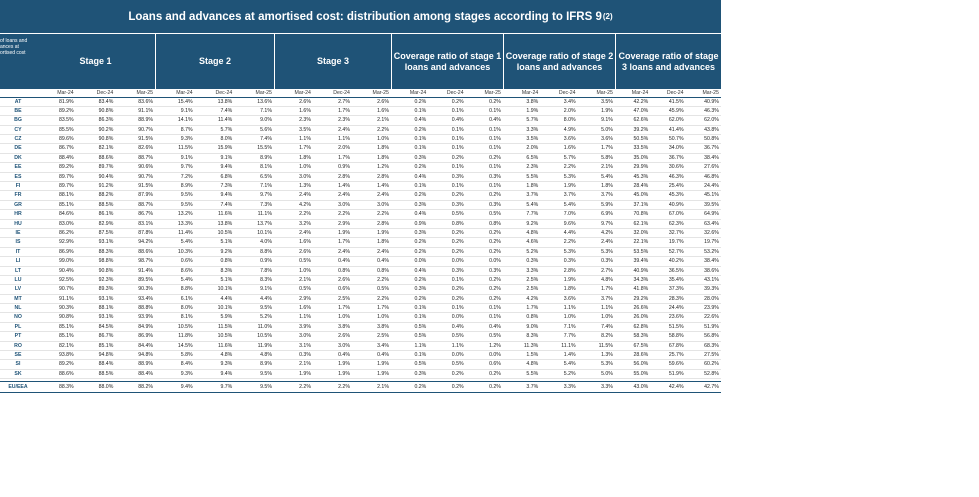 The height and width of the screenshot is (497, 979). Describe the element at coordinates (641, 204) in the screenshot. I see `table-cell: 37.1%` at that location.